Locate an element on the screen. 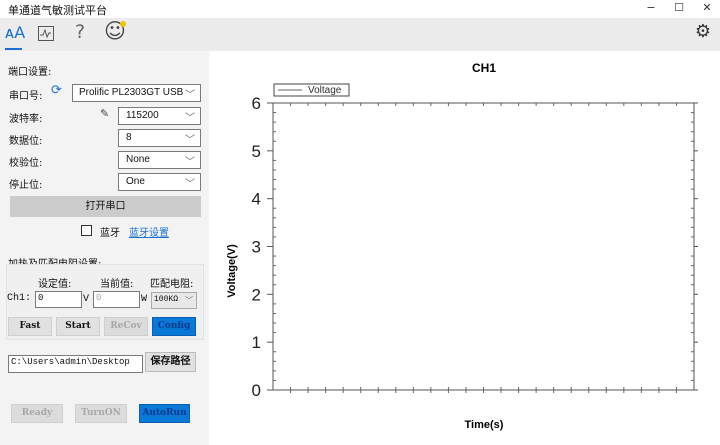  save-path-button: 保存路径 is located at coordinates (170, 362).